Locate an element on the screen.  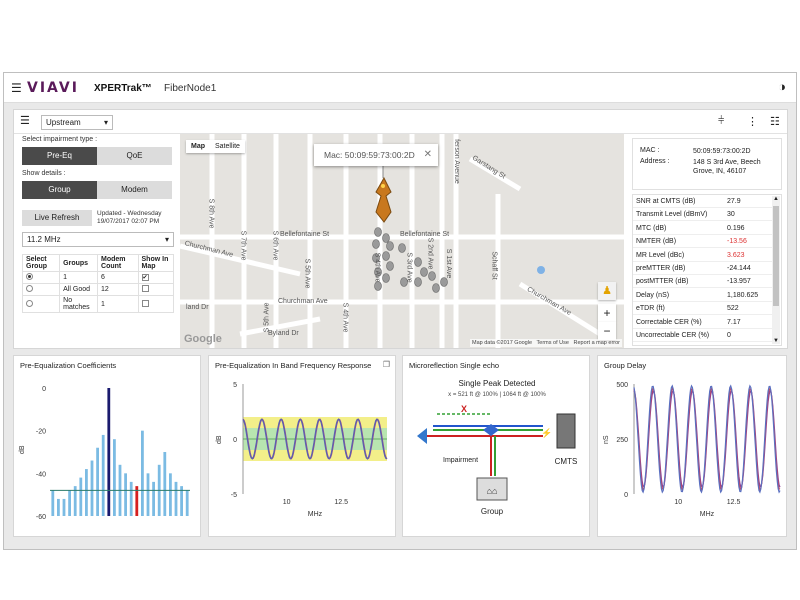
metric-value: -24.144 is located at coordinates (739, 268).